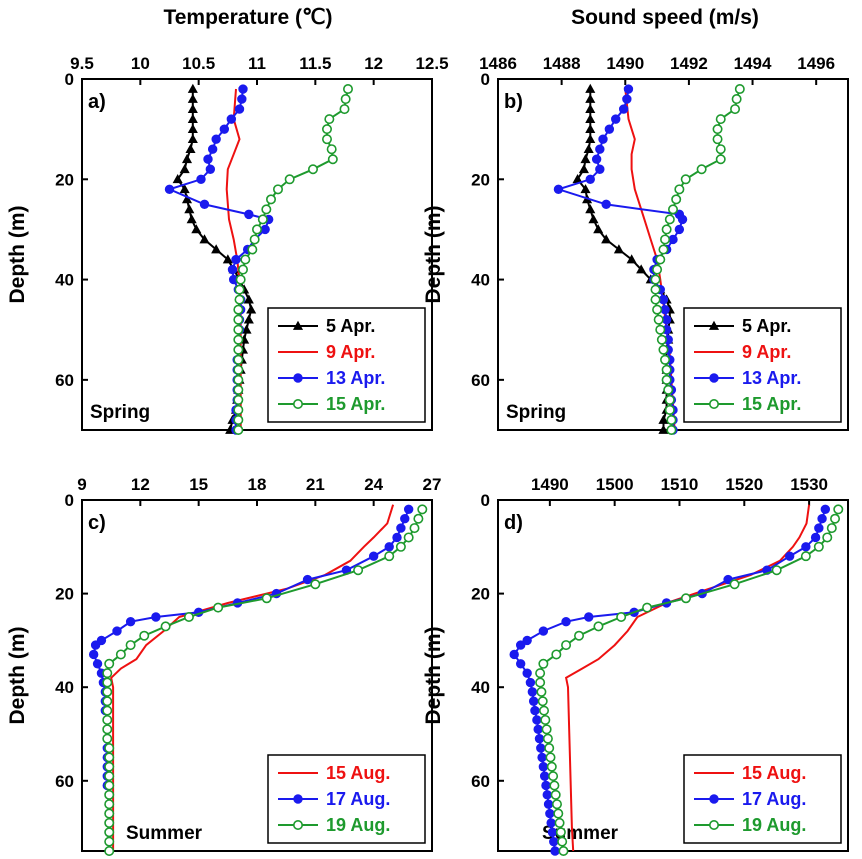 Image resolution: width=862 pixels, height=859 pixels. Describe the element at coordinates (771, 404) in the screenshot. I see `legend-label: 15 Apr.` at that location.